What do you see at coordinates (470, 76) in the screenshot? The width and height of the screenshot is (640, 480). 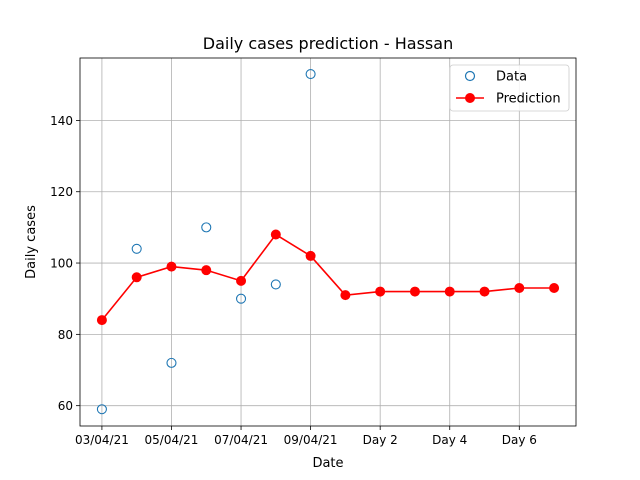 I see `legend-data-marker` at bounding box center [470, 76].